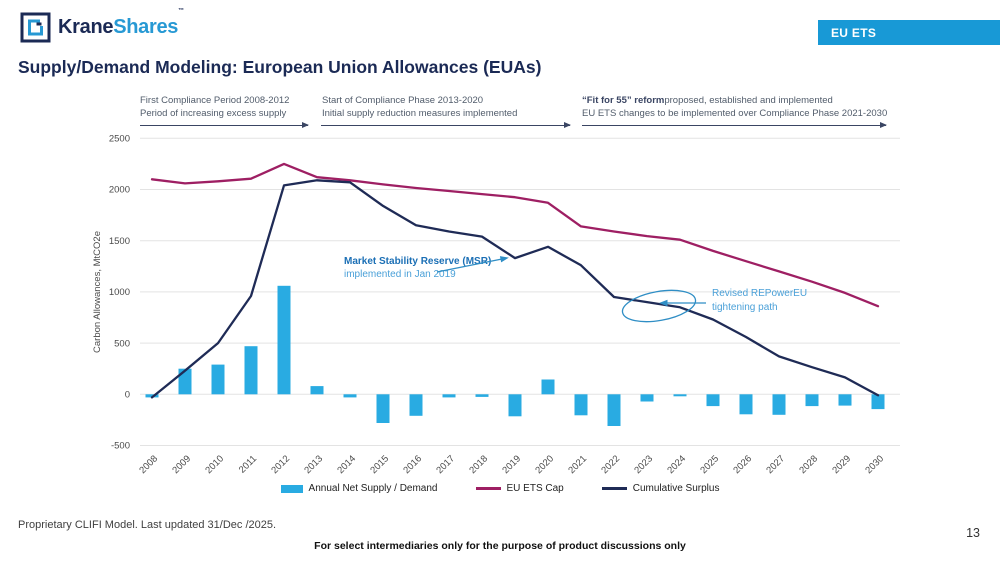 This screenshot has height=563, width=1000. What do you see at coordinates (779, 404) in the screenshot?
I see `bar-2027` at bounding box center [779, 404].